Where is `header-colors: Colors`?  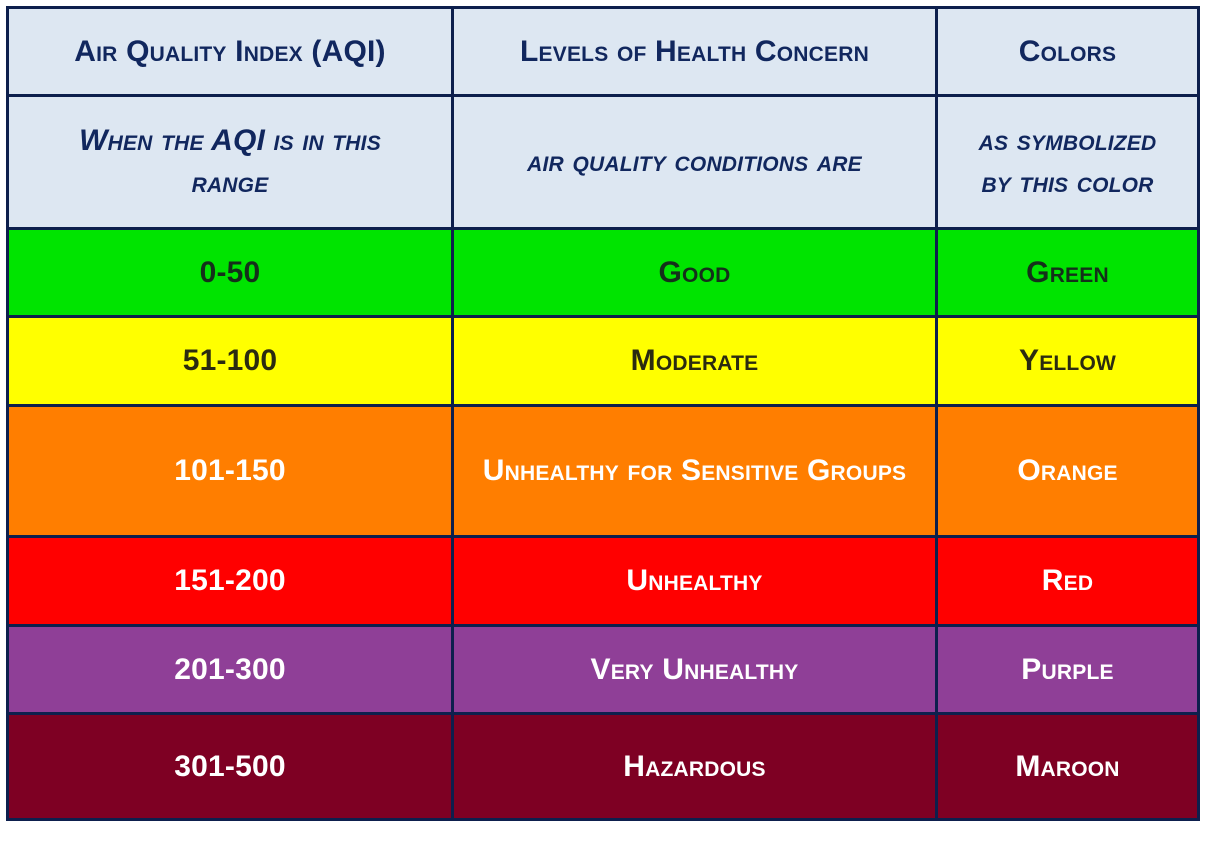 header-colors: Colors is located at coordinates (1067, 51).